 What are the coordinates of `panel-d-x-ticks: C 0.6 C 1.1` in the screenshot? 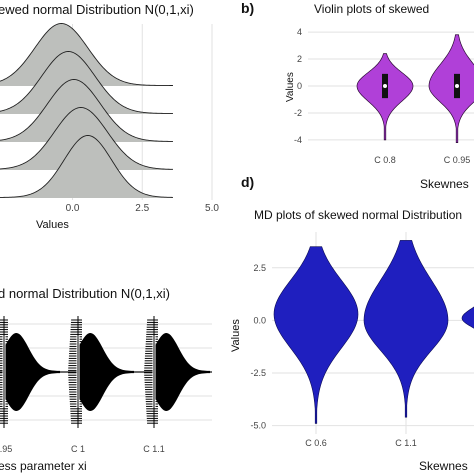 It's located at (361, 443).